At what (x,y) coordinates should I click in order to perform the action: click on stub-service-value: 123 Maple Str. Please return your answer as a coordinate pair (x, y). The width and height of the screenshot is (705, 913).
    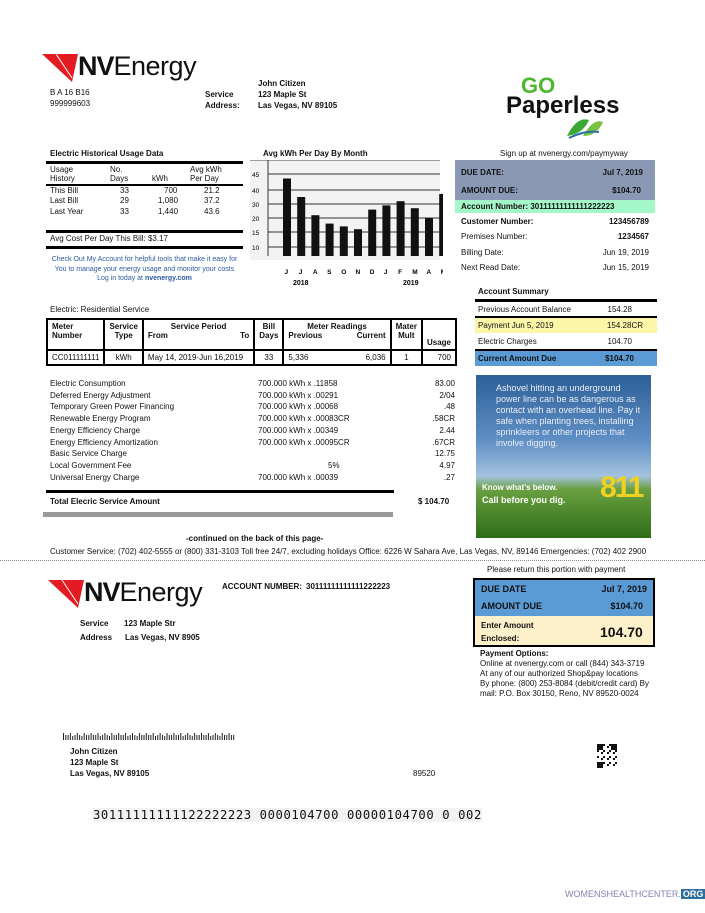
    Looking at the image, I should click on (150, 623).